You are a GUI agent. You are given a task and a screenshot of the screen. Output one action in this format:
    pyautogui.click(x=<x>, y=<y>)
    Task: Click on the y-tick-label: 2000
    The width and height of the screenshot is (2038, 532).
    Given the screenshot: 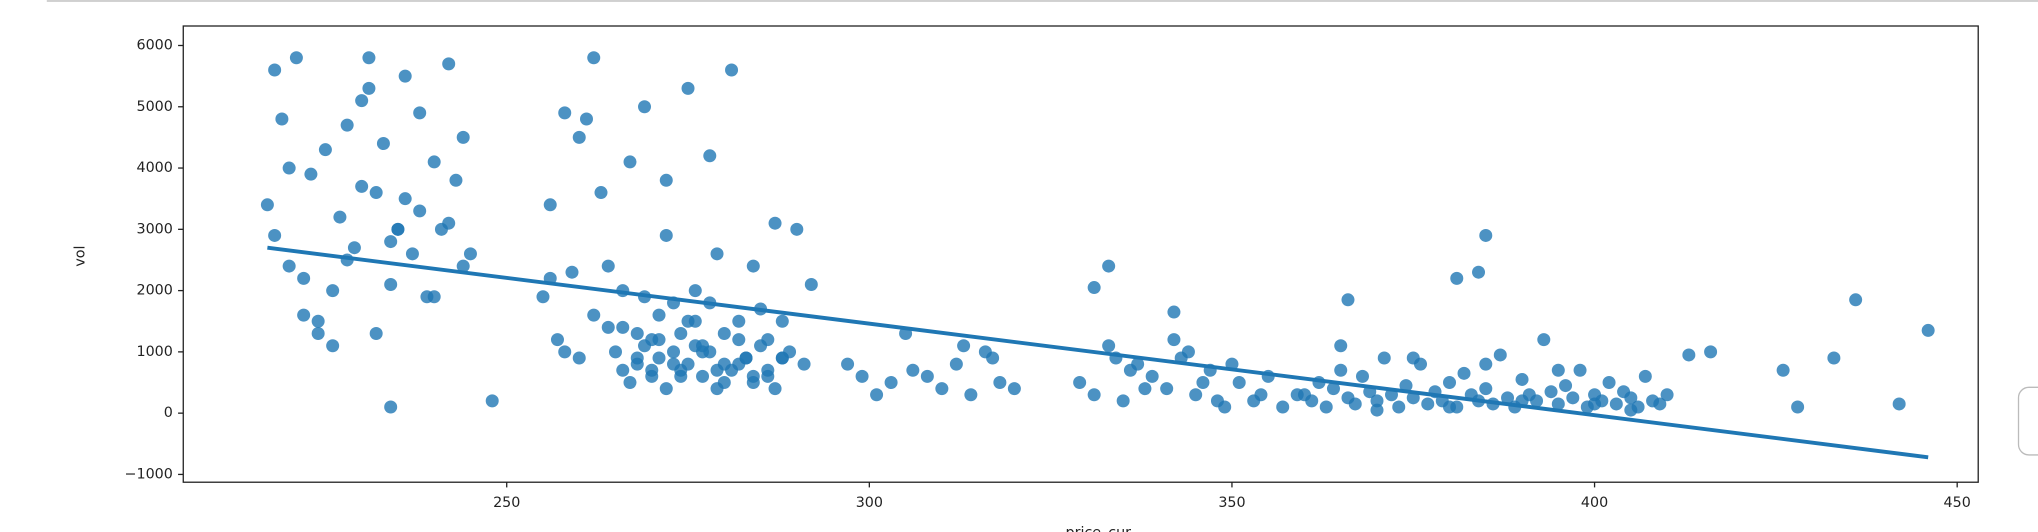 What is the action you would take?
    pyautogui.click(x=155, y=291)
    